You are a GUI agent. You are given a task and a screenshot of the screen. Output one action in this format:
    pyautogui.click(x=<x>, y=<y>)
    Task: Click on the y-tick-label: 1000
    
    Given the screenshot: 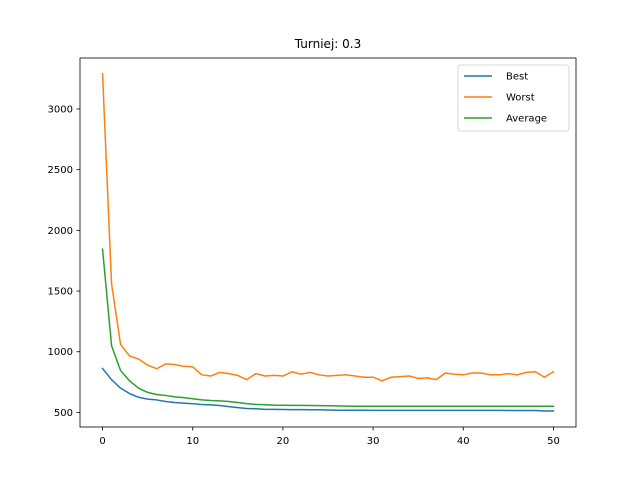 What is the action you would take?
    pyautogui.click(x=60, y=352)
    